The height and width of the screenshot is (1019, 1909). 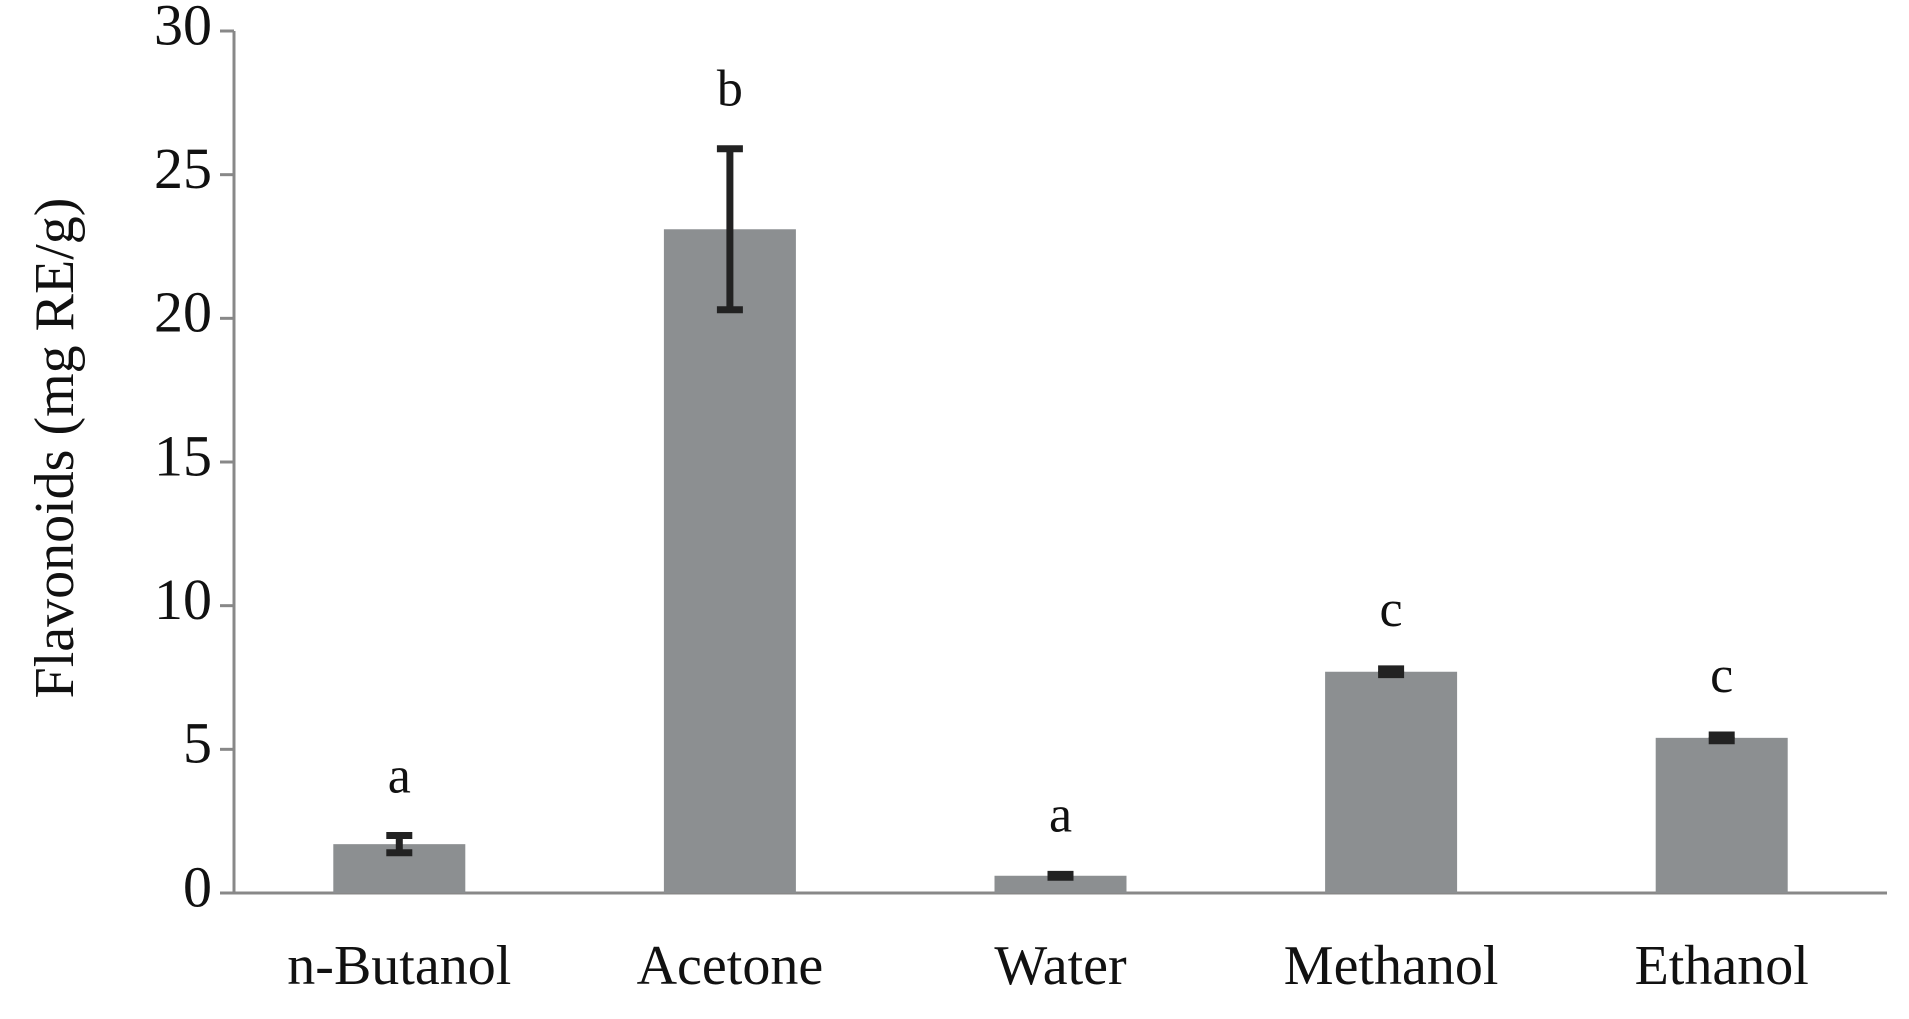 I want to click on x-tick-label: Ethanol, so click(x=1722, y=966).